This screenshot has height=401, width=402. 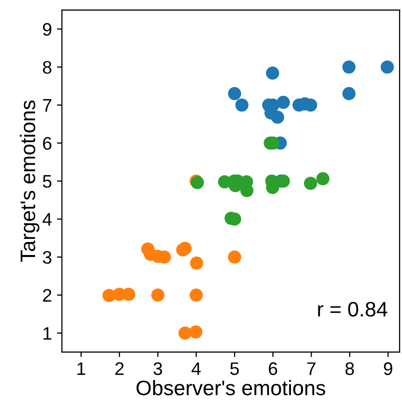 What do you see at coordinates (47, 181) in the screenshot?
I see `y-tick-label: 5` at bounding box center [47, 181].